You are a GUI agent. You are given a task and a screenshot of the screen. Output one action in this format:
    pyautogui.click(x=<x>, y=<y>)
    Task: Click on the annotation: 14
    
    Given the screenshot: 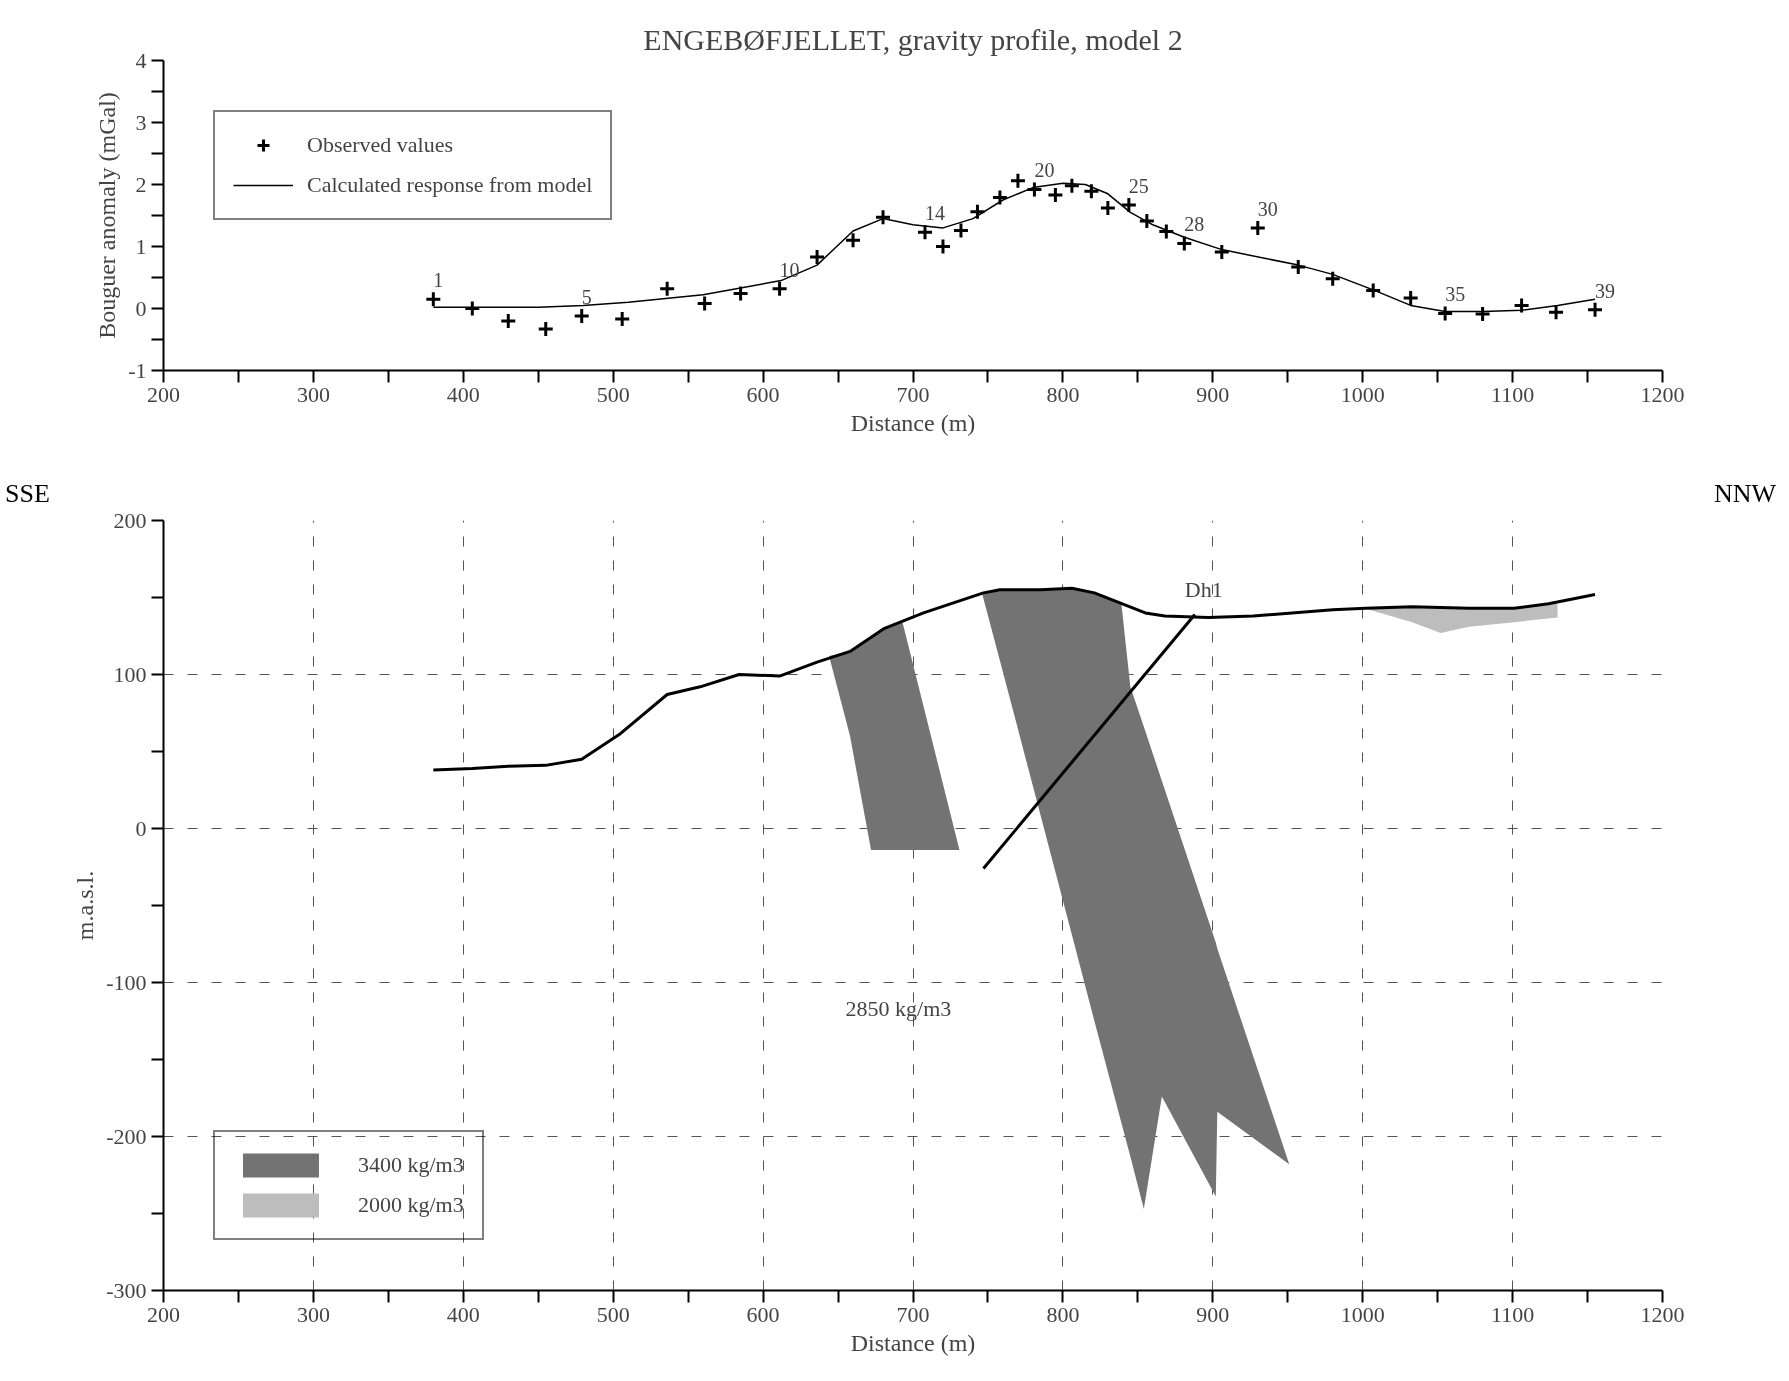 What is the action you would take?
    pyautogui.click(x=934, y=213)
    